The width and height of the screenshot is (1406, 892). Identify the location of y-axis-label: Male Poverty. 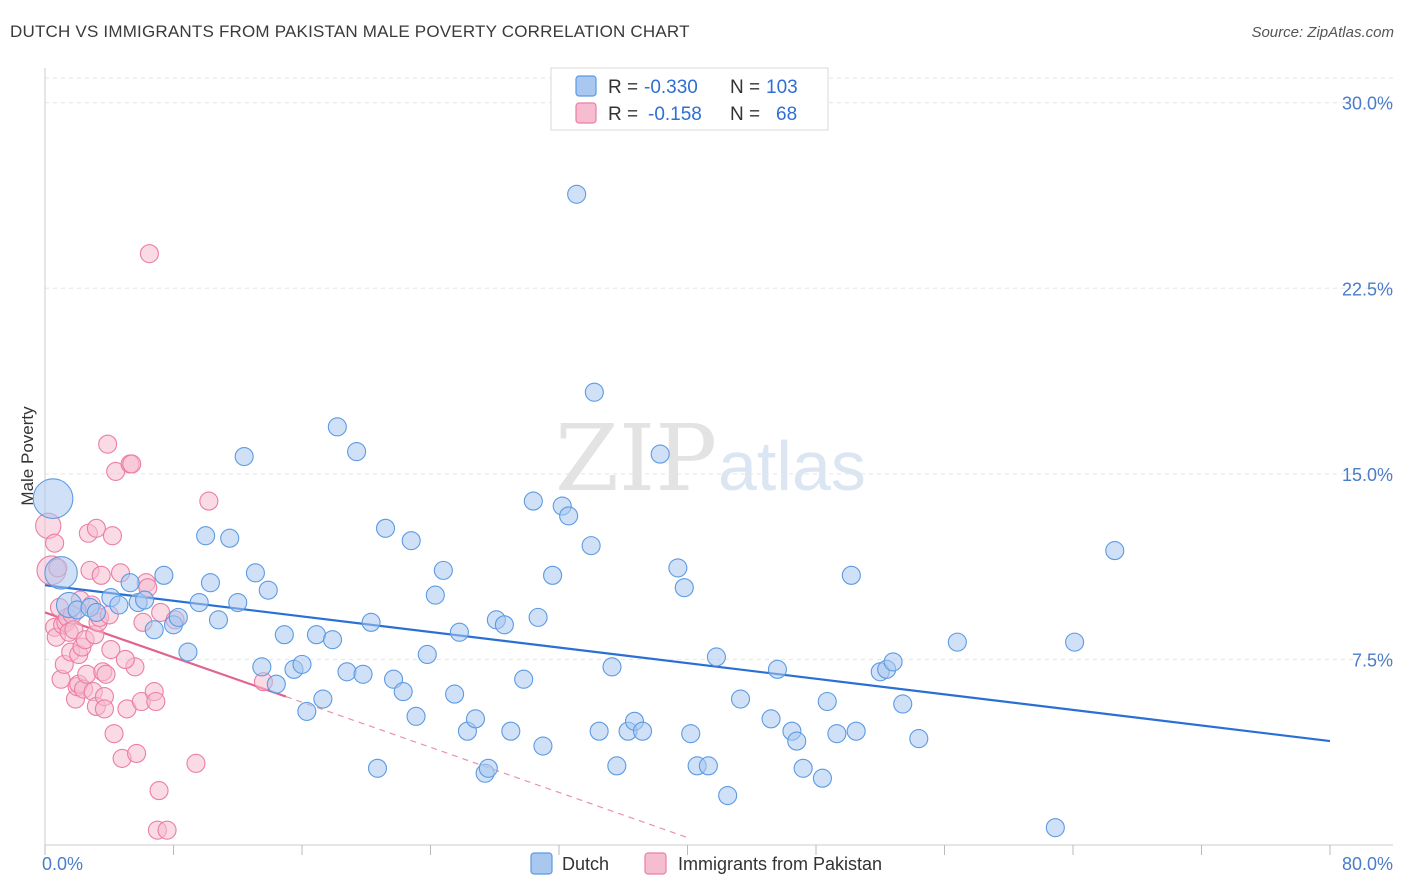
(27, 456).